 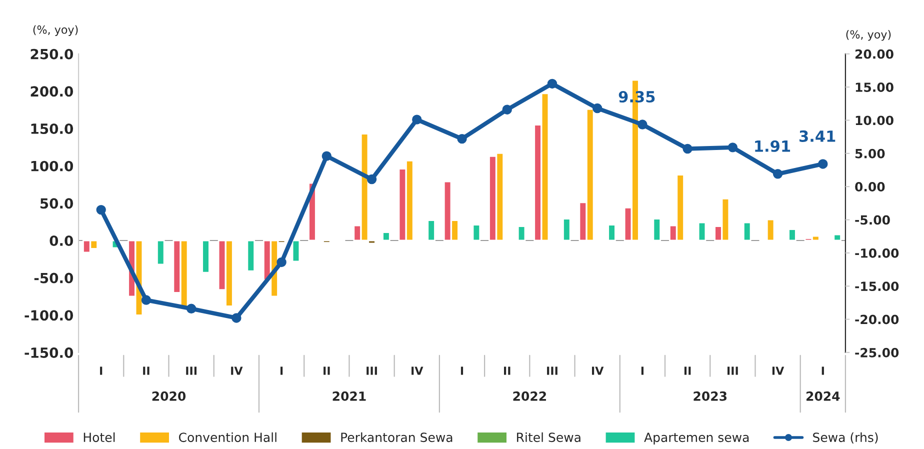 What do you see at coordinates (169, 396) in the screenshot?
I see `text: 2020` at bounding box center [169, 396].